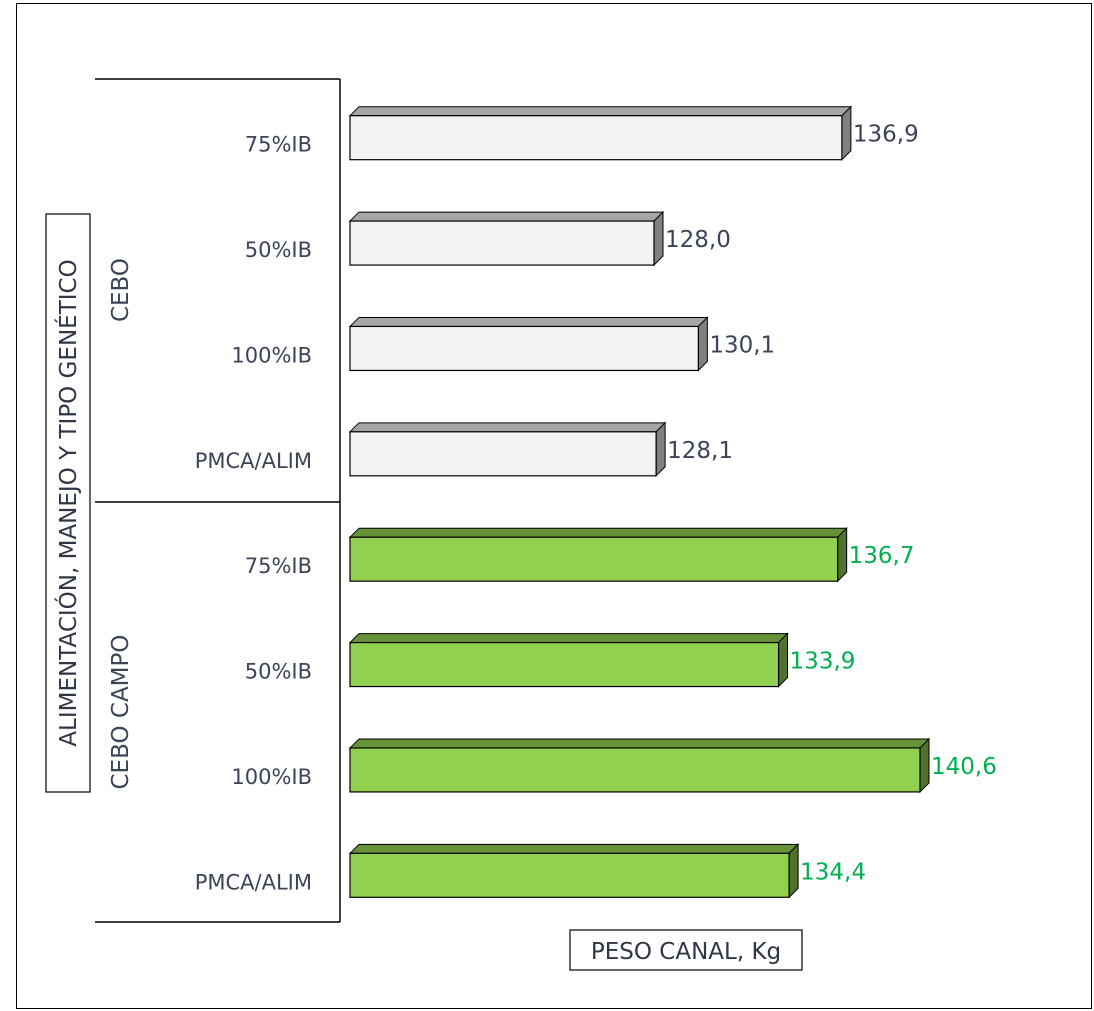 The height and width of the screenshot is (1011, 1094). What do you see at coordinates (698, 240) in the screenshot?
I see `value-label: 128,0` at bounding box center [698, 240].